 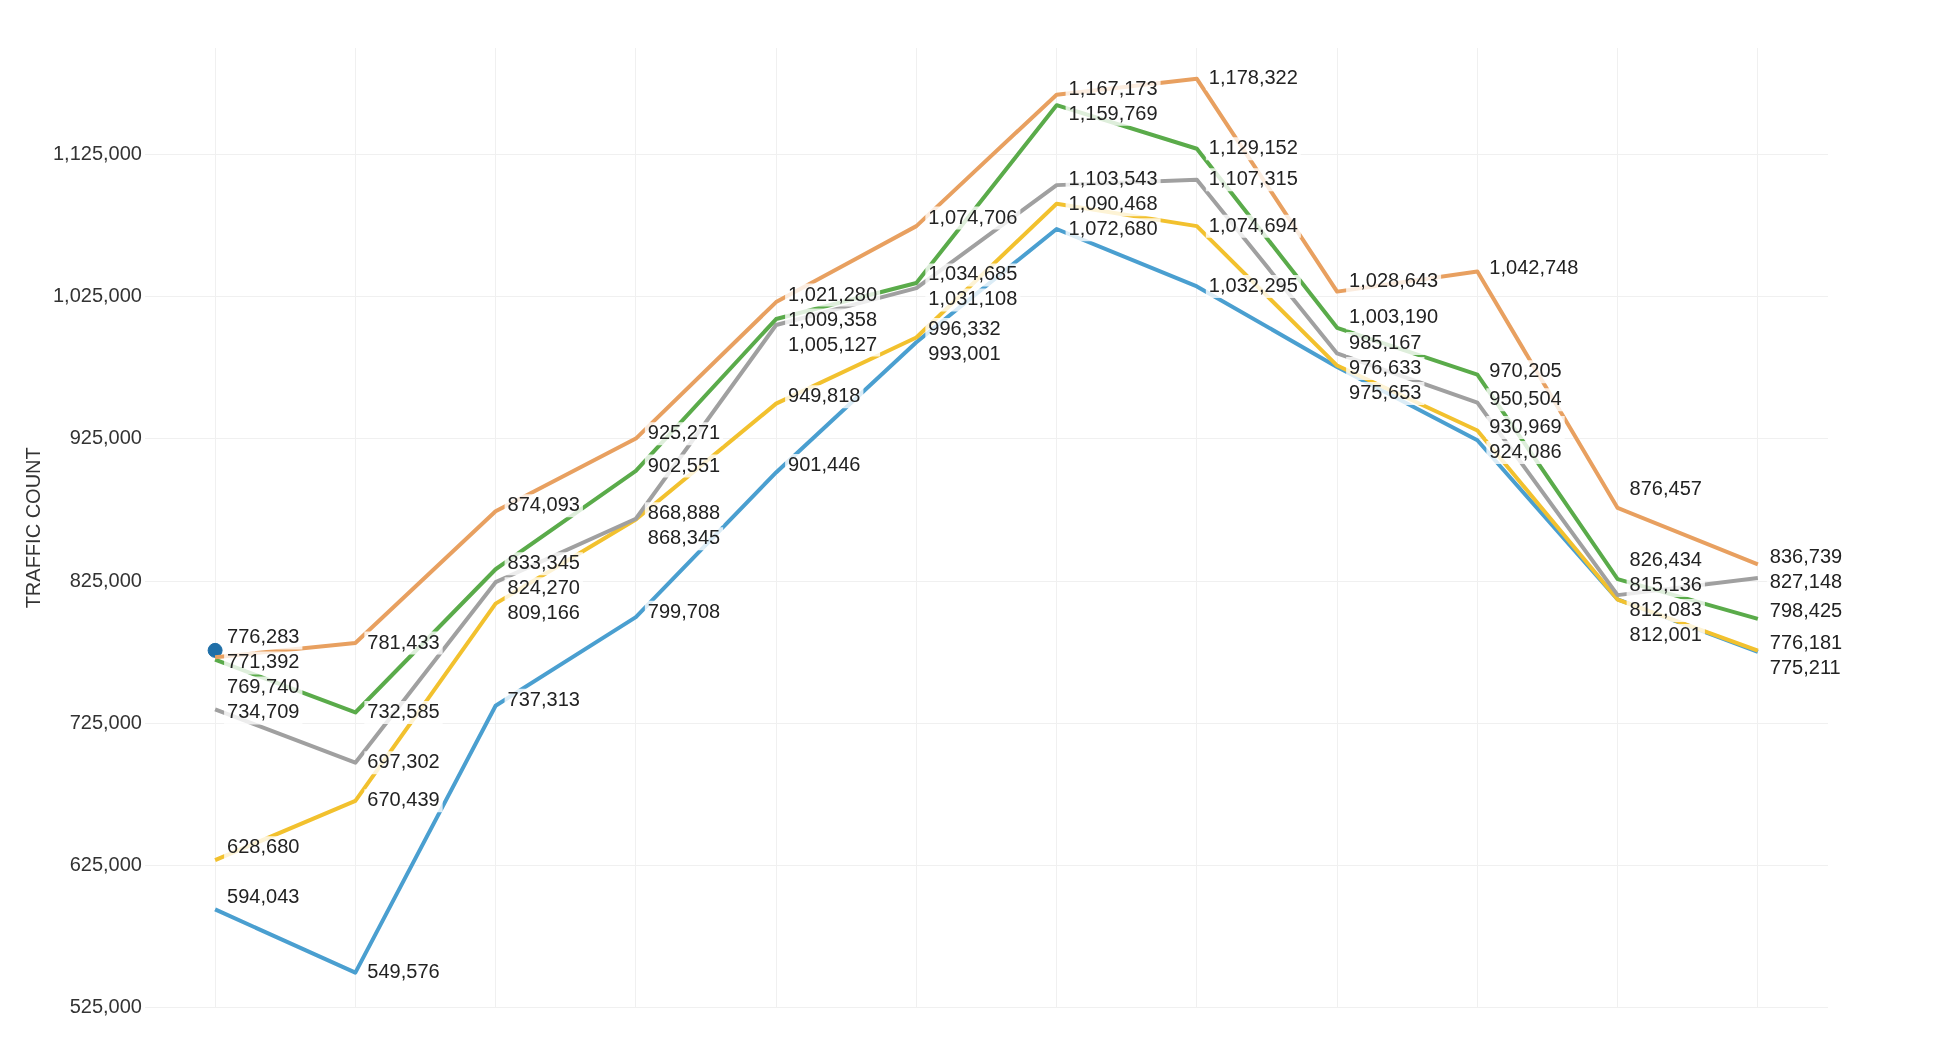 I want to click on data-label: 970,205, so click(x=1525, y=370).